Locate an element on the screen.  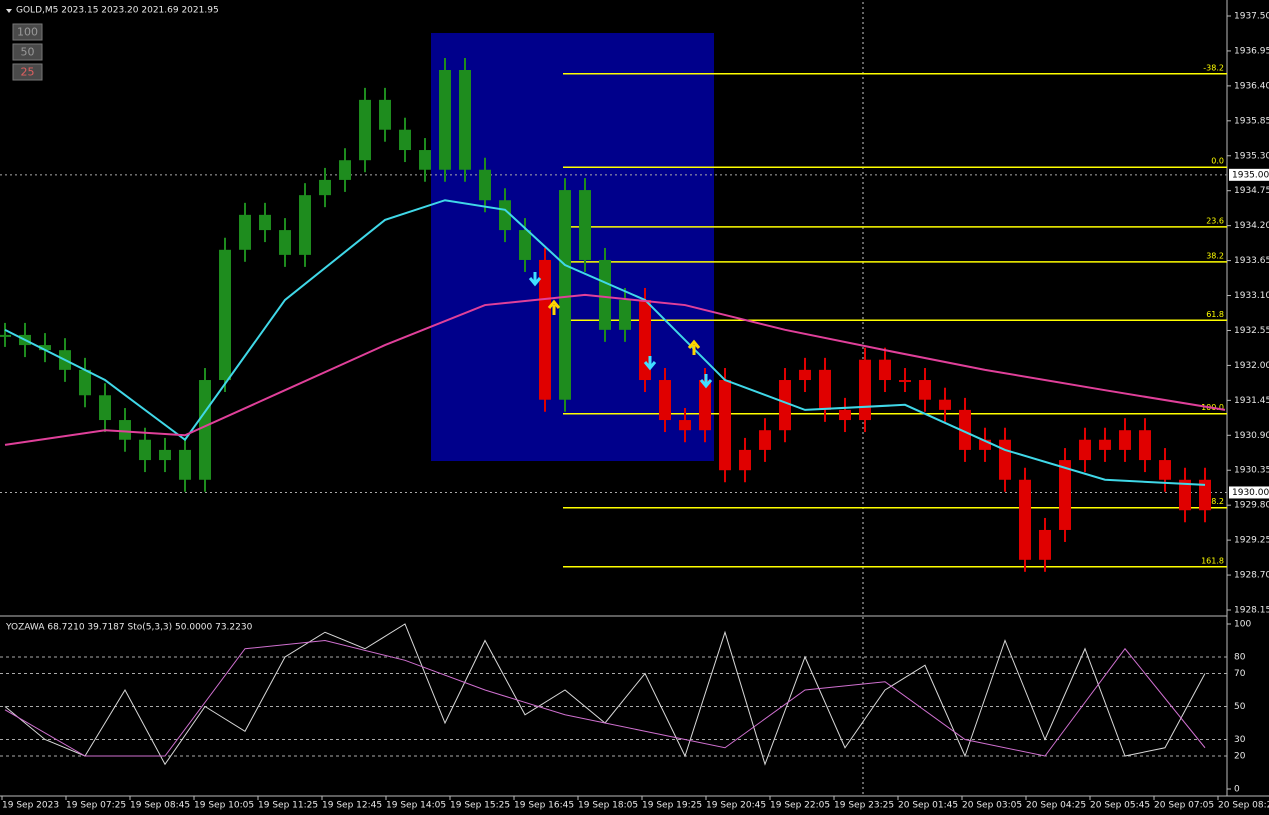
y-tick-label: 1935.85 is located at coordinates (1251, 121).